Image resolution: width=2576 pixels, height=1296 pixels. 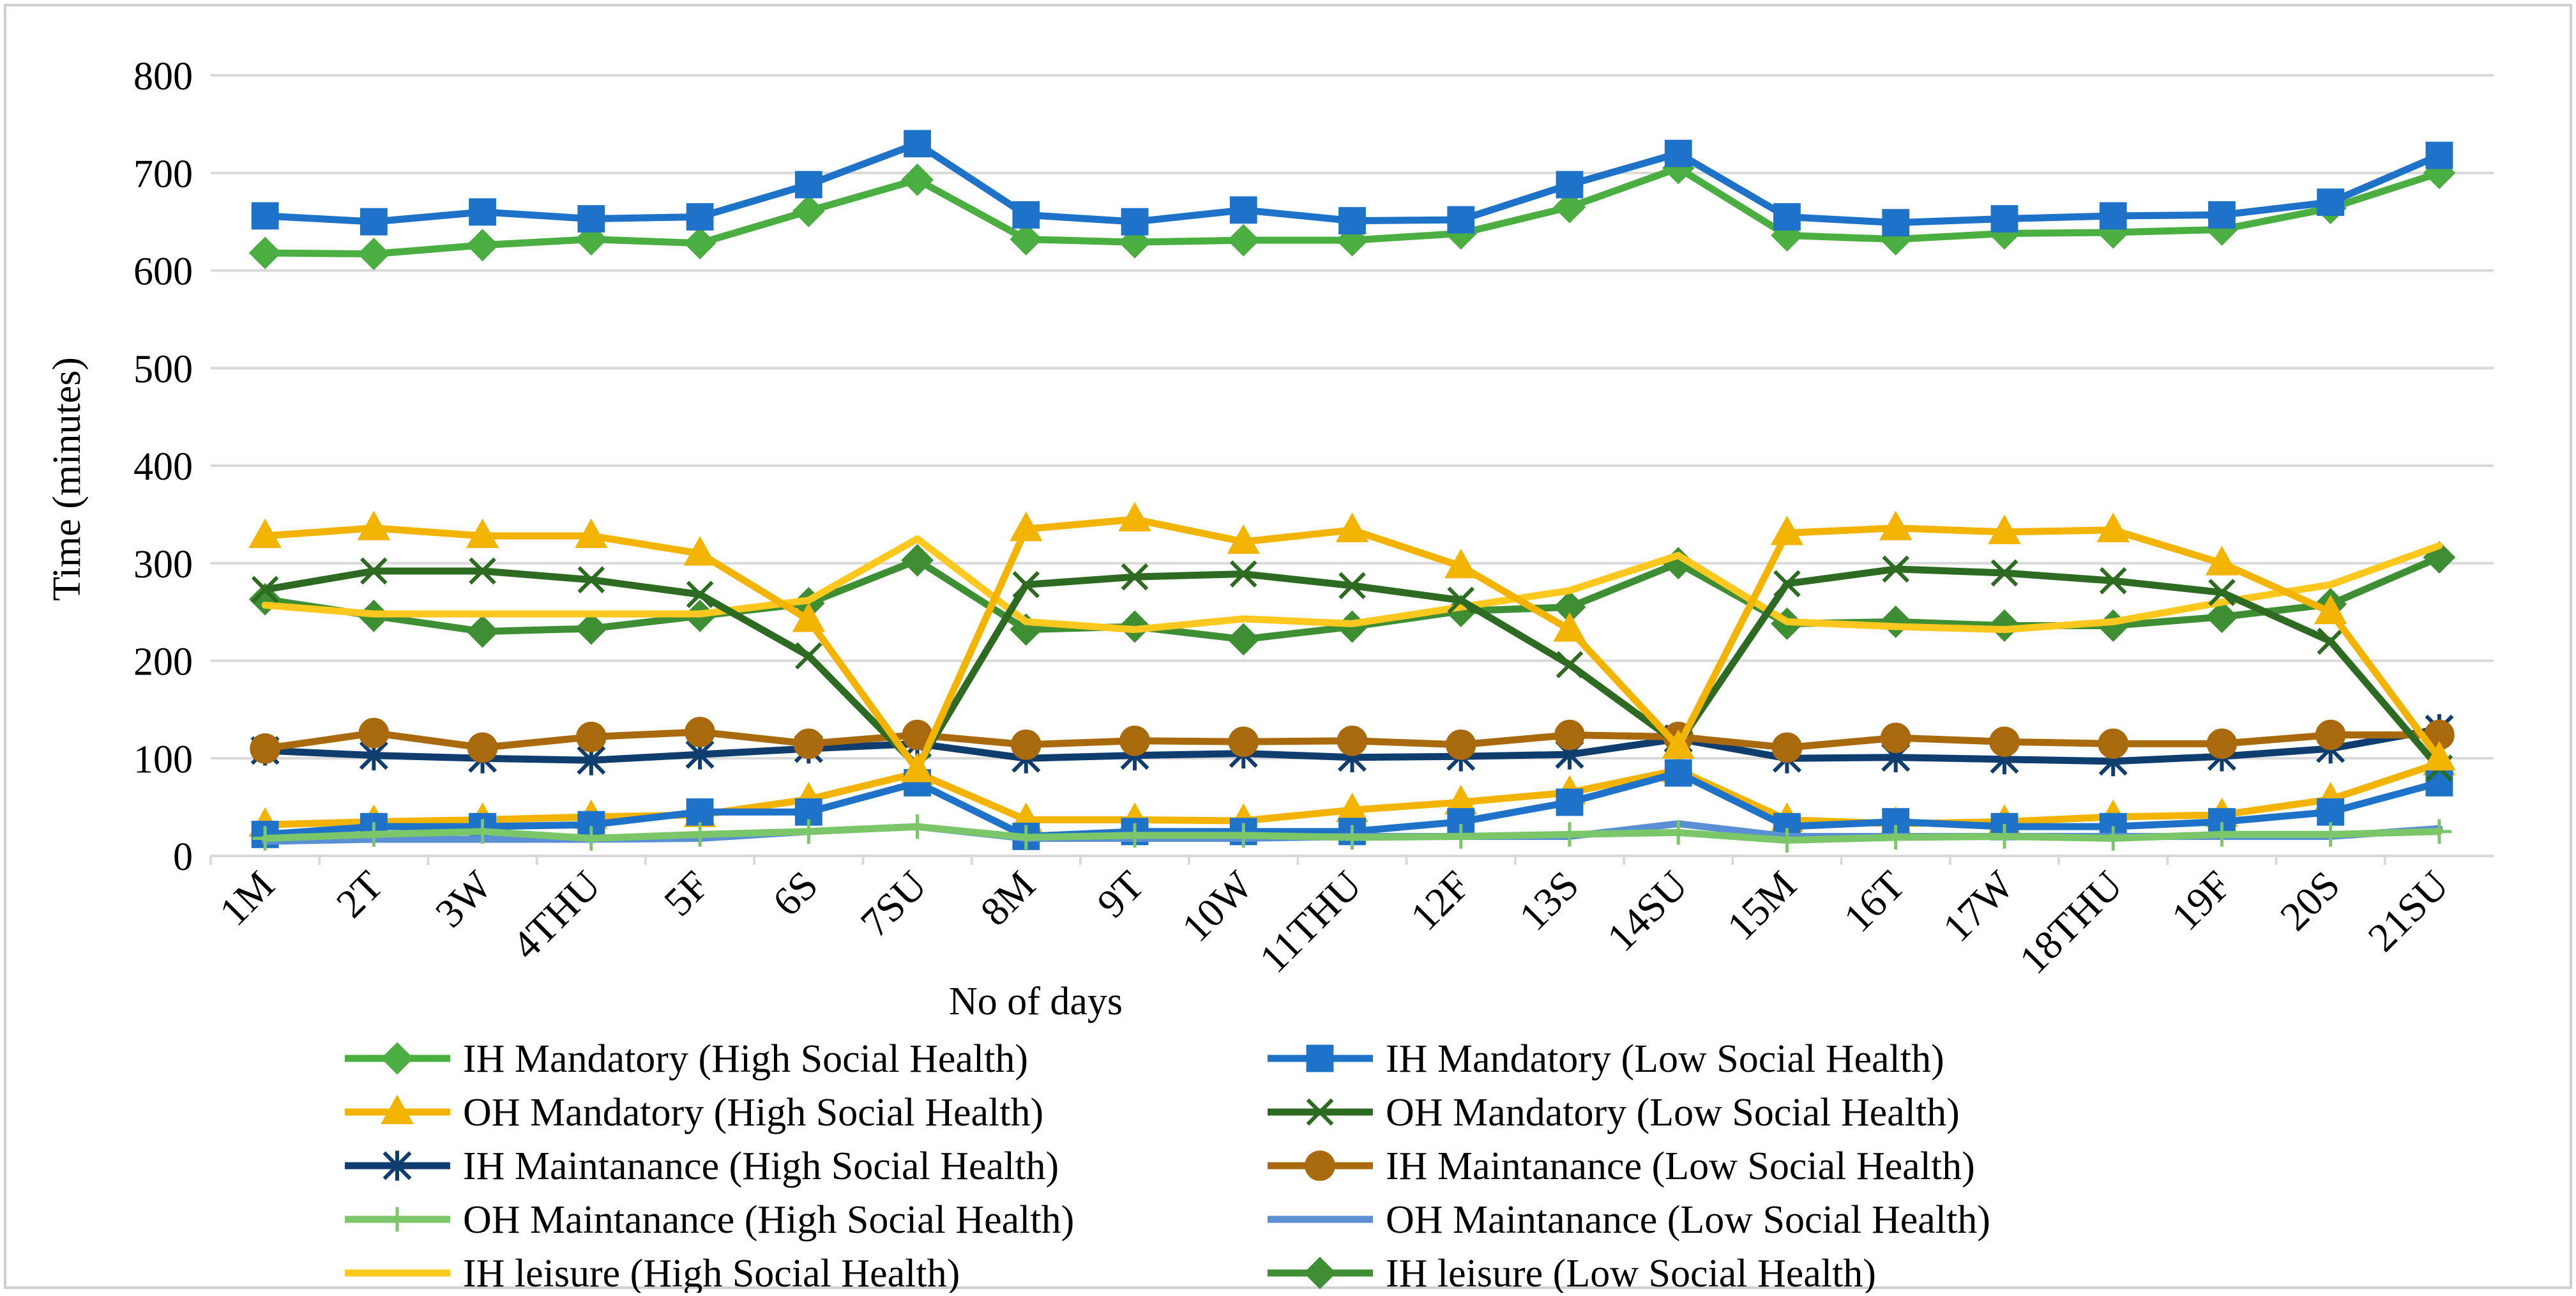 I want to click on series-oh-maintanance-high-social-health, so click(x=1352, y=833).